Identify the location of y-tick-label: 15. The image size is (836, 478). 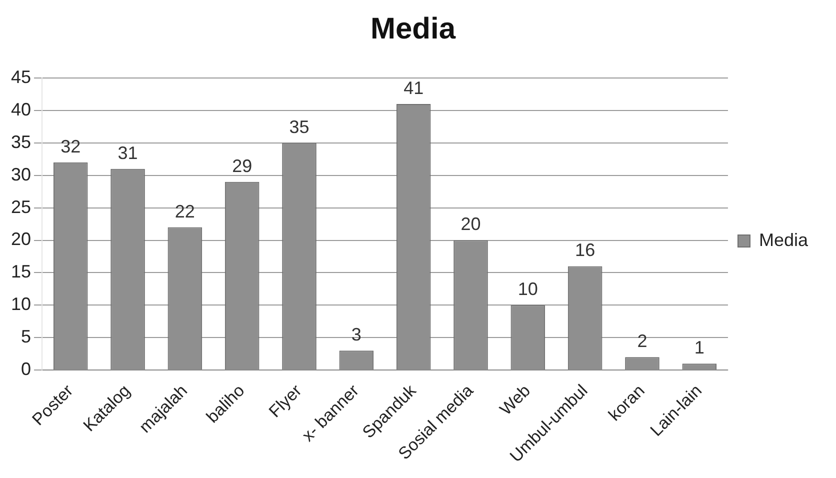
(21, 272).